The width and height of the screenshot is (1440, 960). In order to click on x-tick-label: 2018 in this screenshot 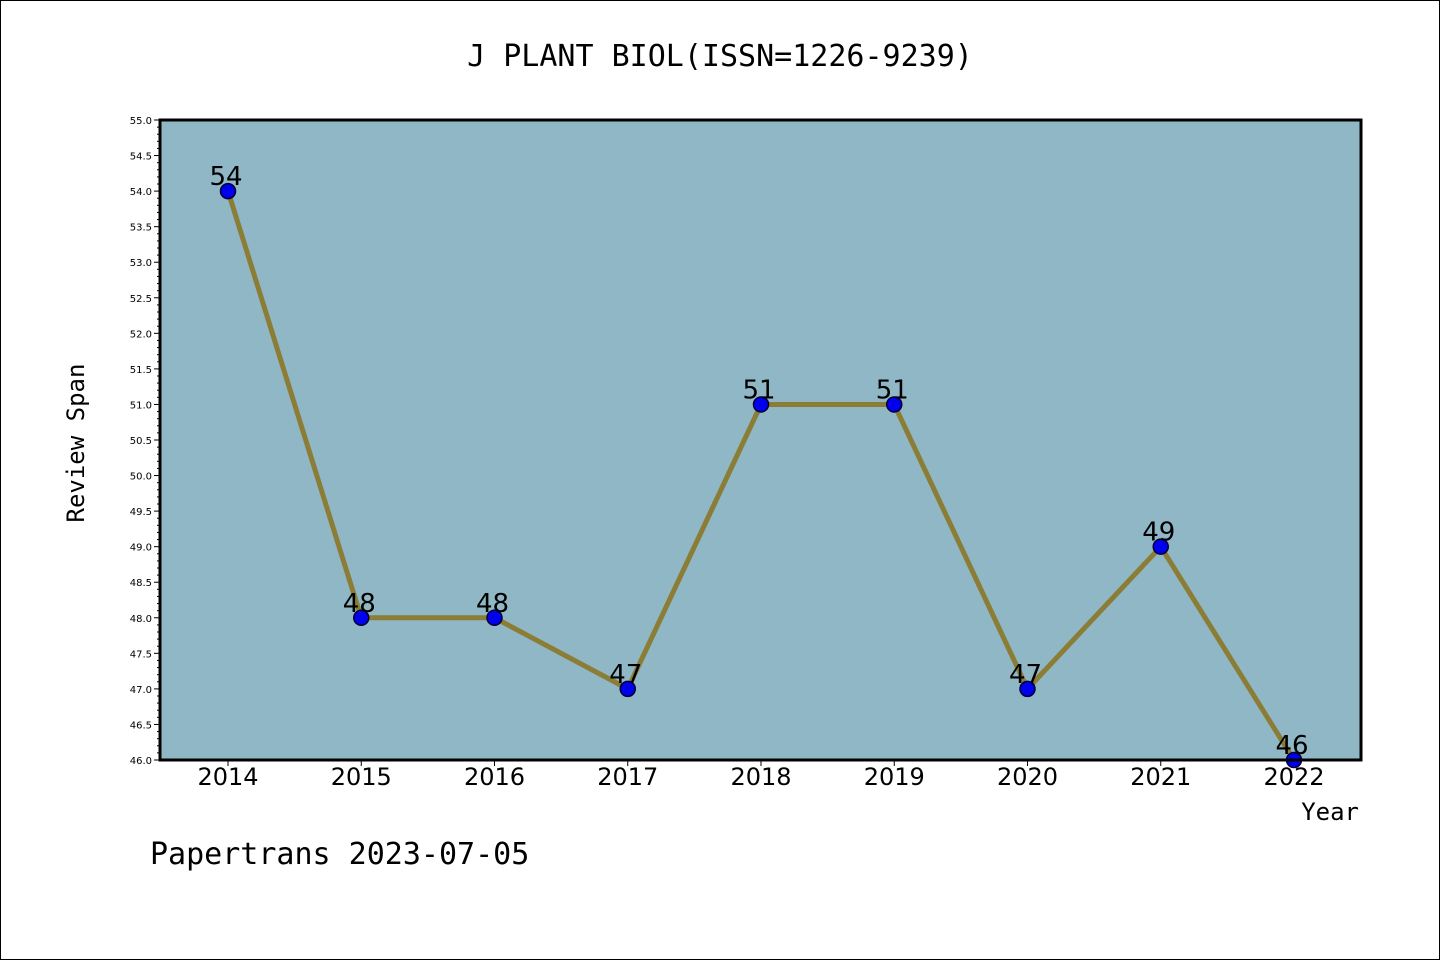, I will do `click(760, 777)`.